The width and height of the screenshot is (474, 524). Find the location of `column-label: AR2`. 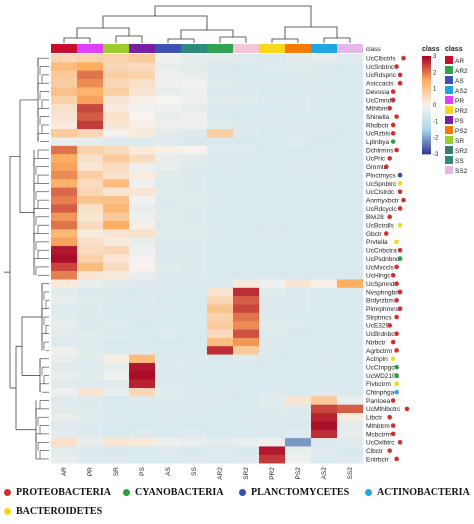

column-label: AR2 is located at coordinates (220, 473).